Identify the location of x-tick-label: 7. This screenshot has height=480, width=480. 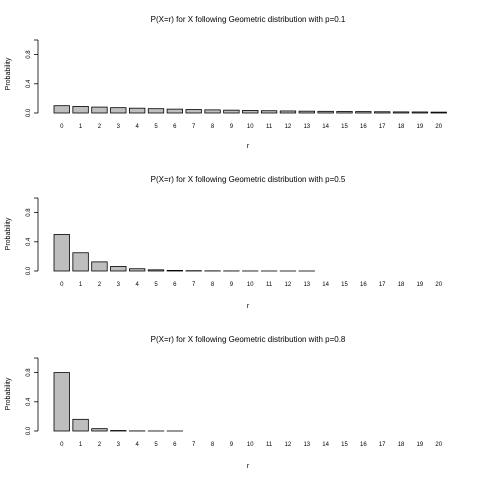
(194, 285).